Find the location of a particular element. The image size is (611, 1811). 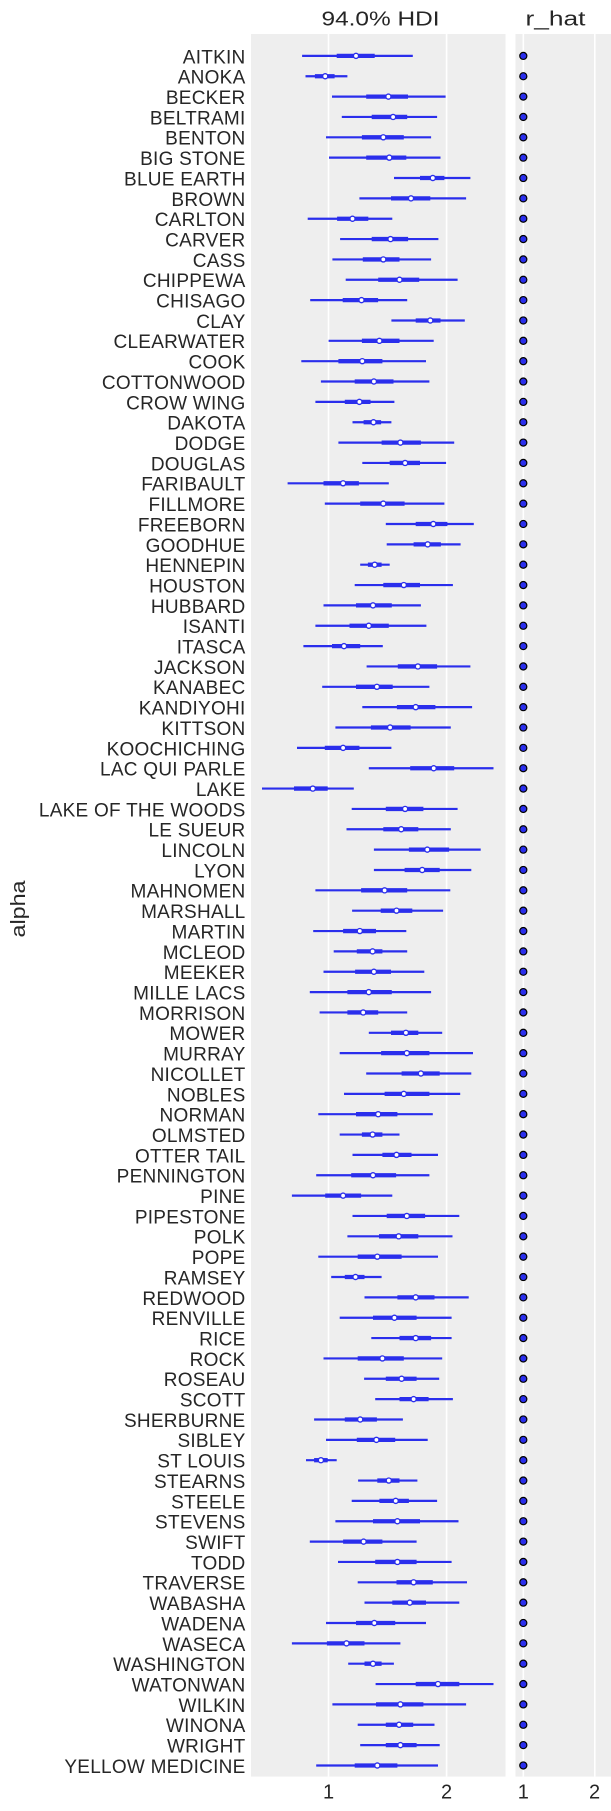

svg-text: HENNEPIN is located at coordinates (195, 566).